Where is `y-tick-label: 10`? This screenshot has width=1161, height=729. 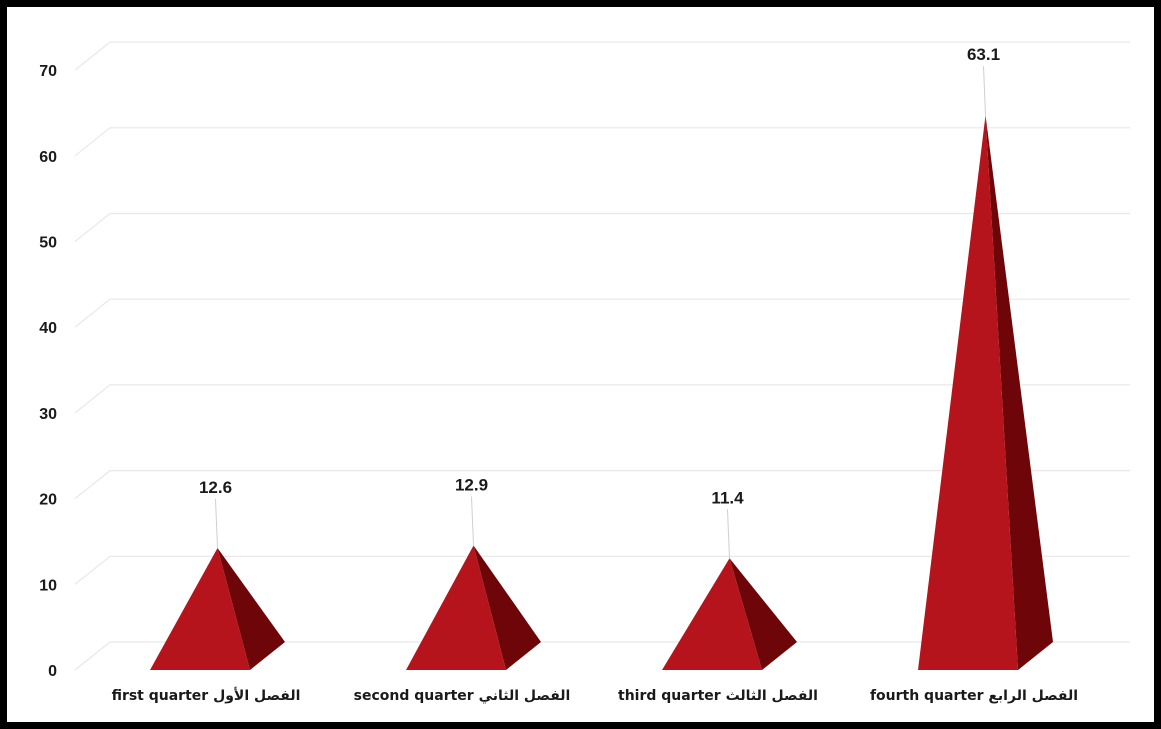 y-tick-label: 10 is located at coordinates (48, 585).